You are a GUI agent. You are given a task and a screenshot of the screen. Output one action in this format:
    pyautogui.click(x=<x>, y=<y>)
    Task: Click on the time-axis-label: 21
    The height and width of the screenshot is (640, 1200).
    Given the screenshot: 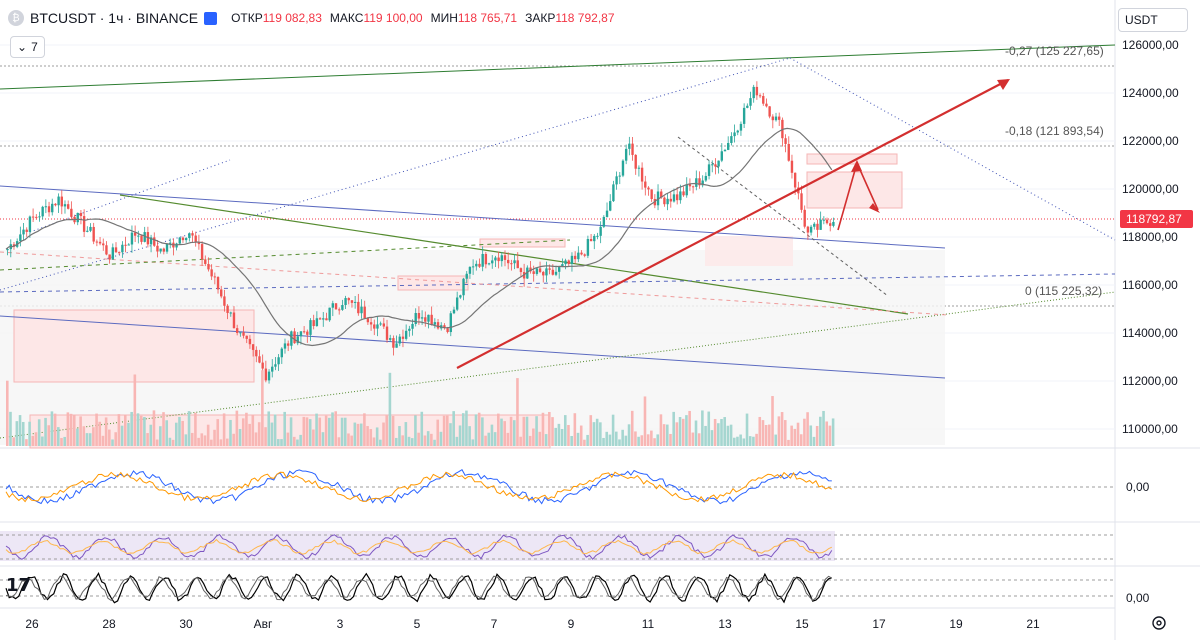 What is the action you would take?
    pyautogui.click(x=1033, y=624)
    